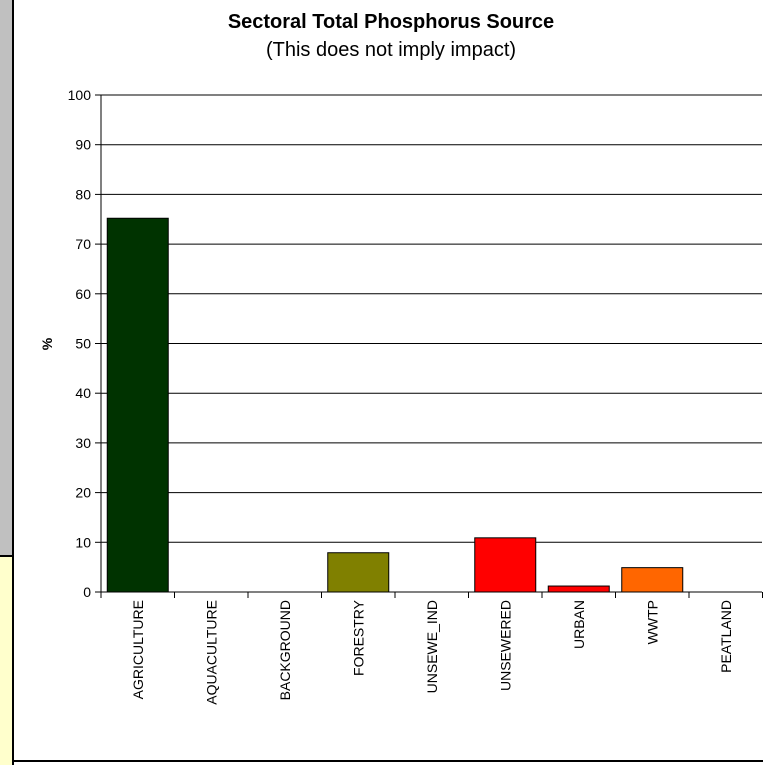 This screenshot has height=765, width=763. What do you see at coordinates (211, 652) in the screenshot?
I see `x-tick-label: AQUACULTURE` at bounding box center [211, 652].